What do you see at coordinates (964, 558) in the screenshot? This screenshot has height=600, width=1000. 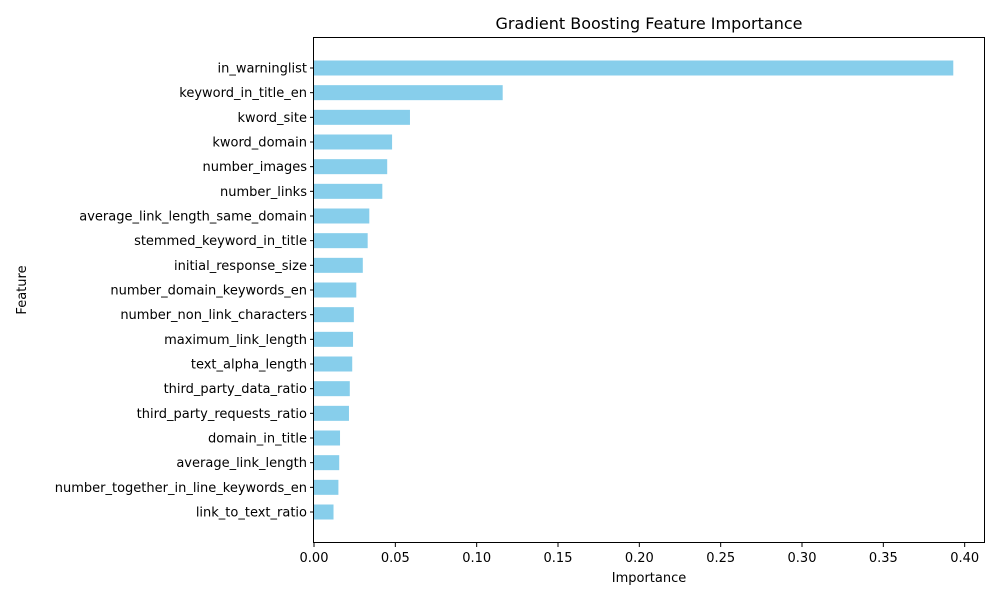 I see `x-tick-label: 0.40` at bounding box center [964, 558].